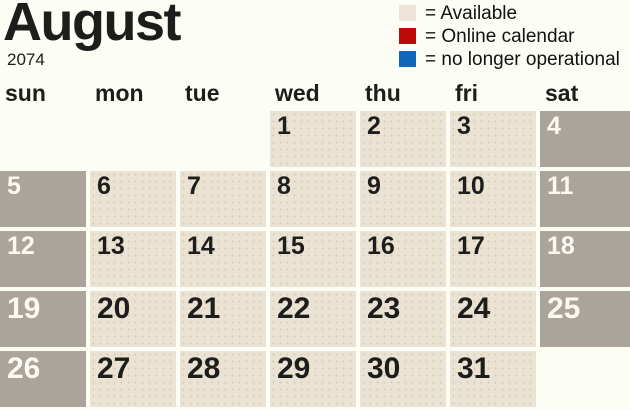  I want to click on page-title: August, so click(92, 26).